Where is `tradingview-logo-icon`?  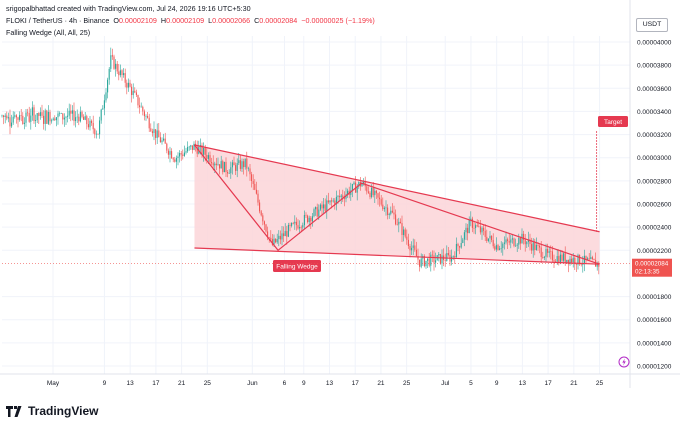 tradingview-logo-icon is located at coordinates (14, 411).